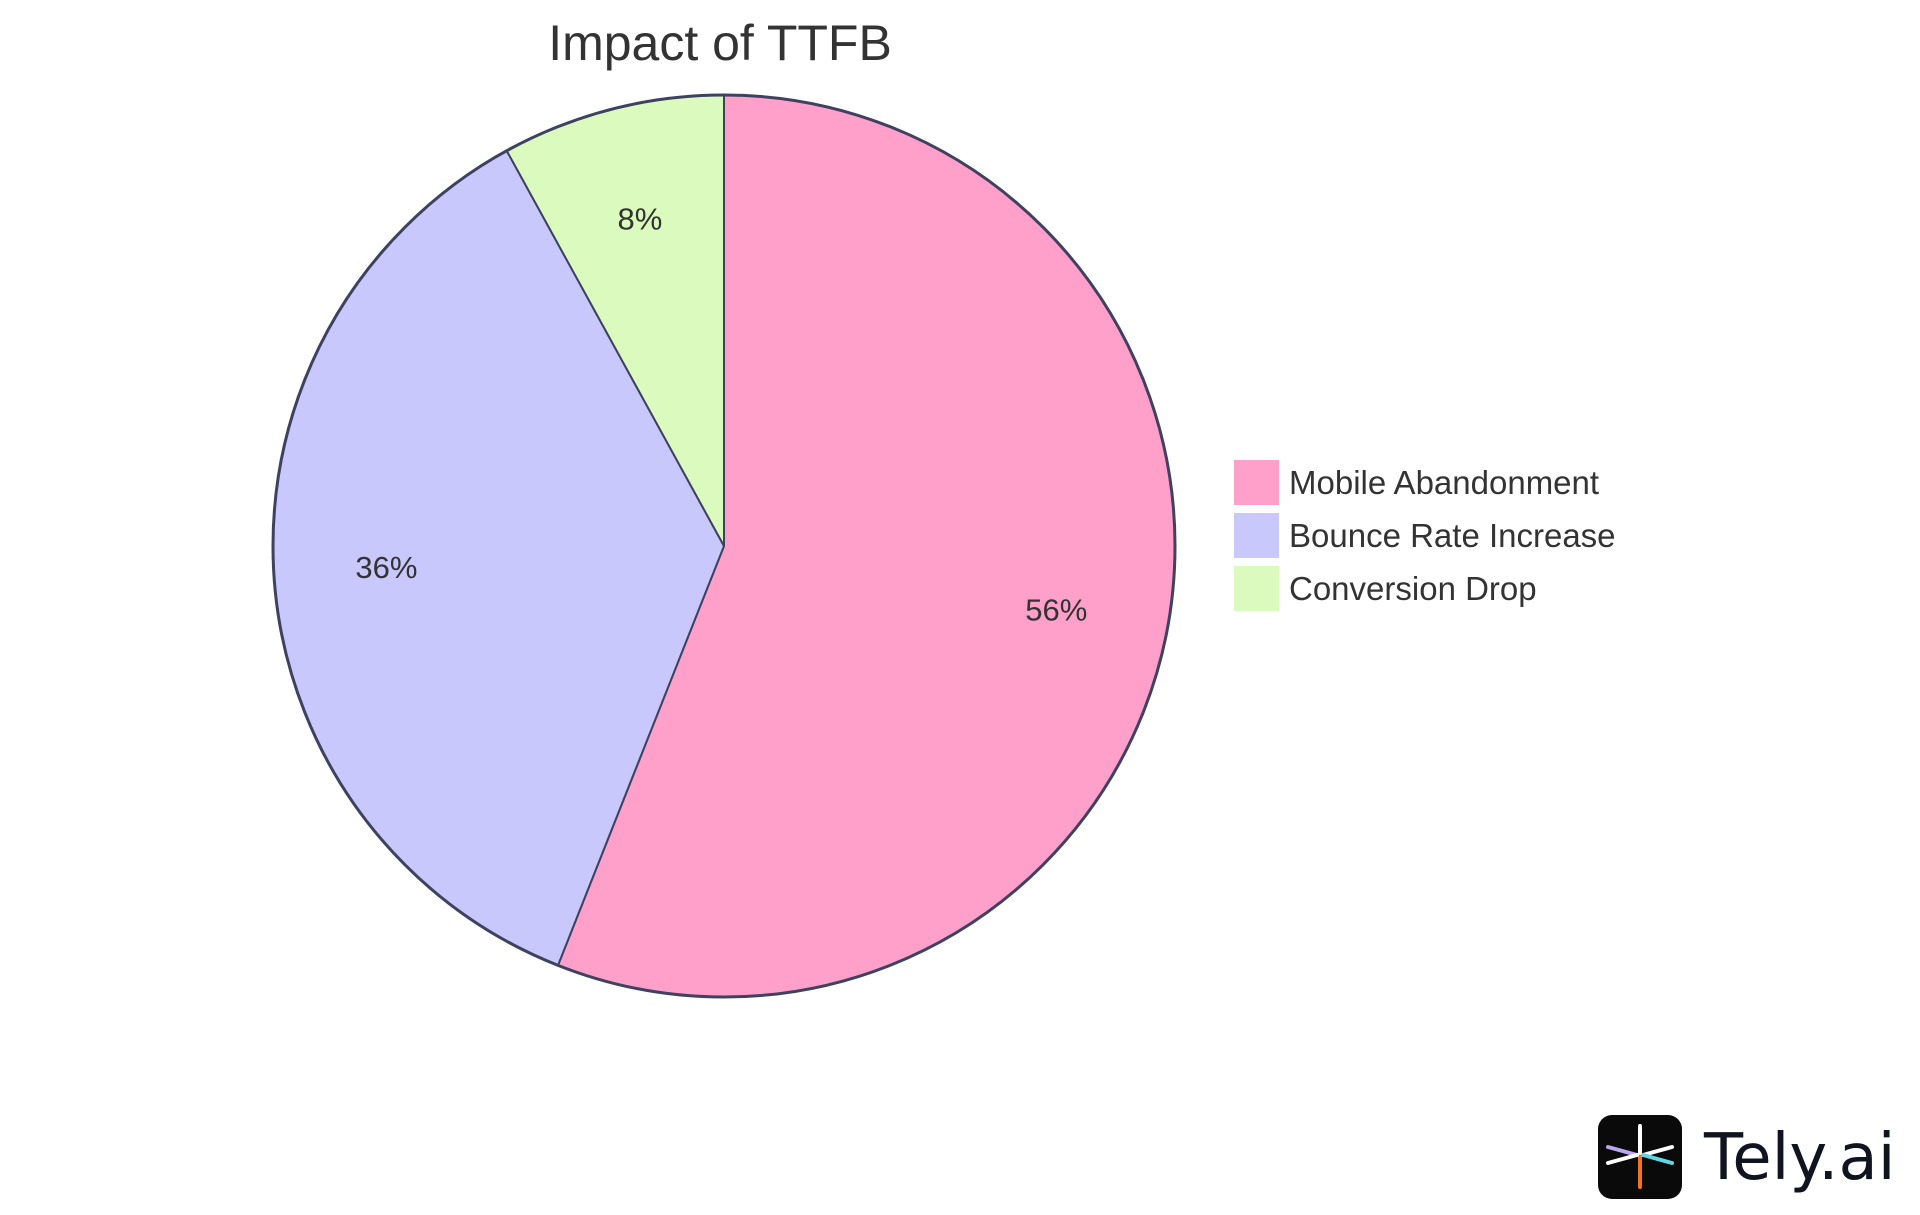 The image size is (1920, 1215). I want to click on legend-item-conversion-drop: Conversion Drop, so click(1385, 588).